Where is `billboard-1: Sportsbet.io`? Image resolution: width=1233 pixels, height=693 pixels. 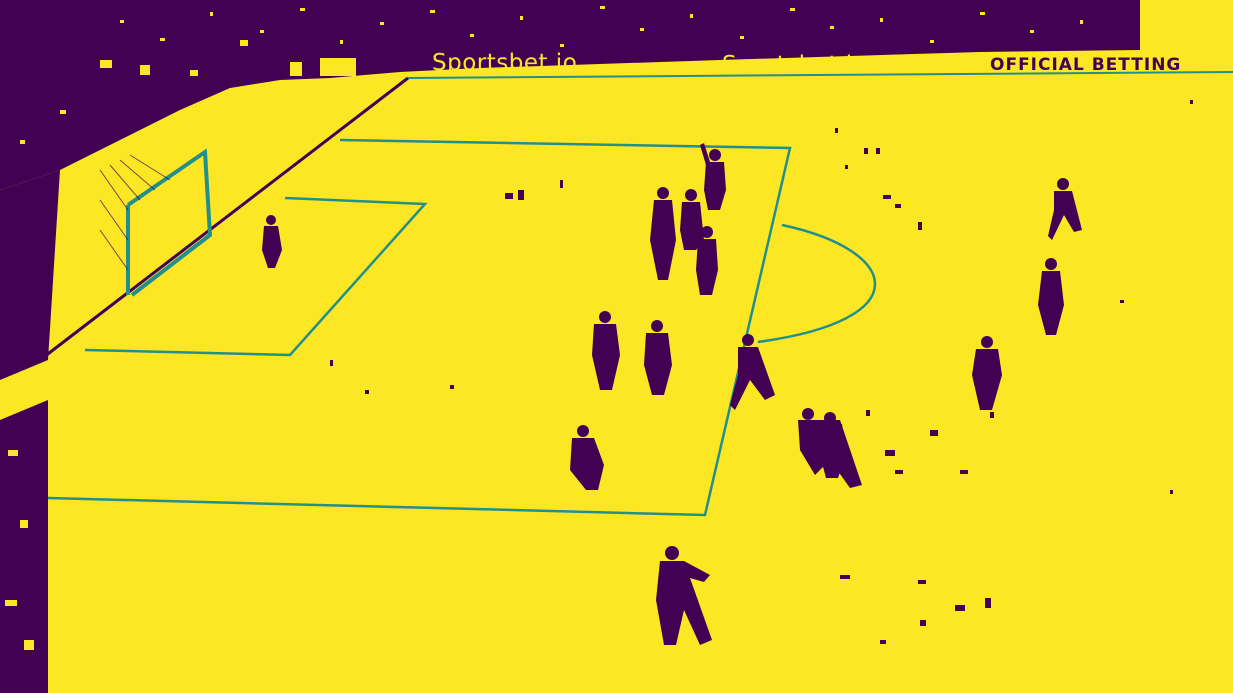
billboard-1: Sportsbet.io is located at coordinates (504, 63).